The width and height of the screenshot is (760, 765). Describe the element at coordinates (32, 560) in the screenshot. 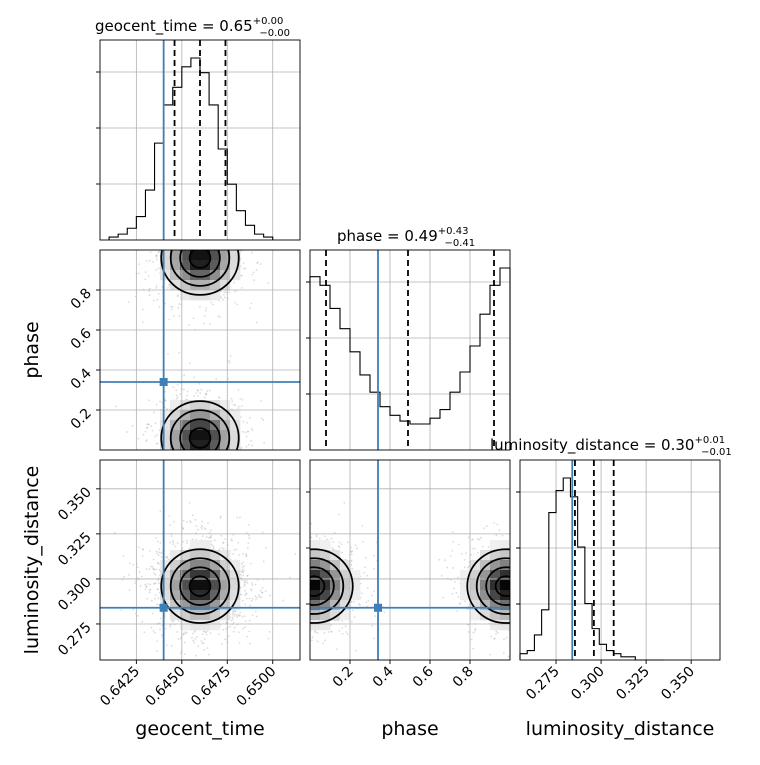

I see `ylabel-luminosity-distance: luminosity_distance` at that location.